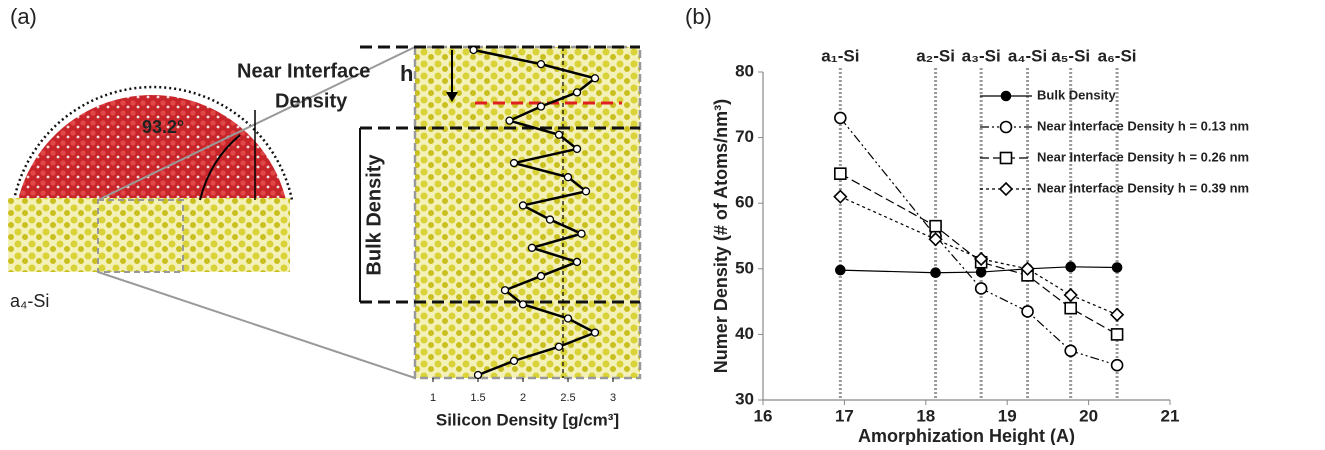 The height and width of the screenshot is (450, 1325). I want to click on y-tick-label: 30, so click(744, 398).